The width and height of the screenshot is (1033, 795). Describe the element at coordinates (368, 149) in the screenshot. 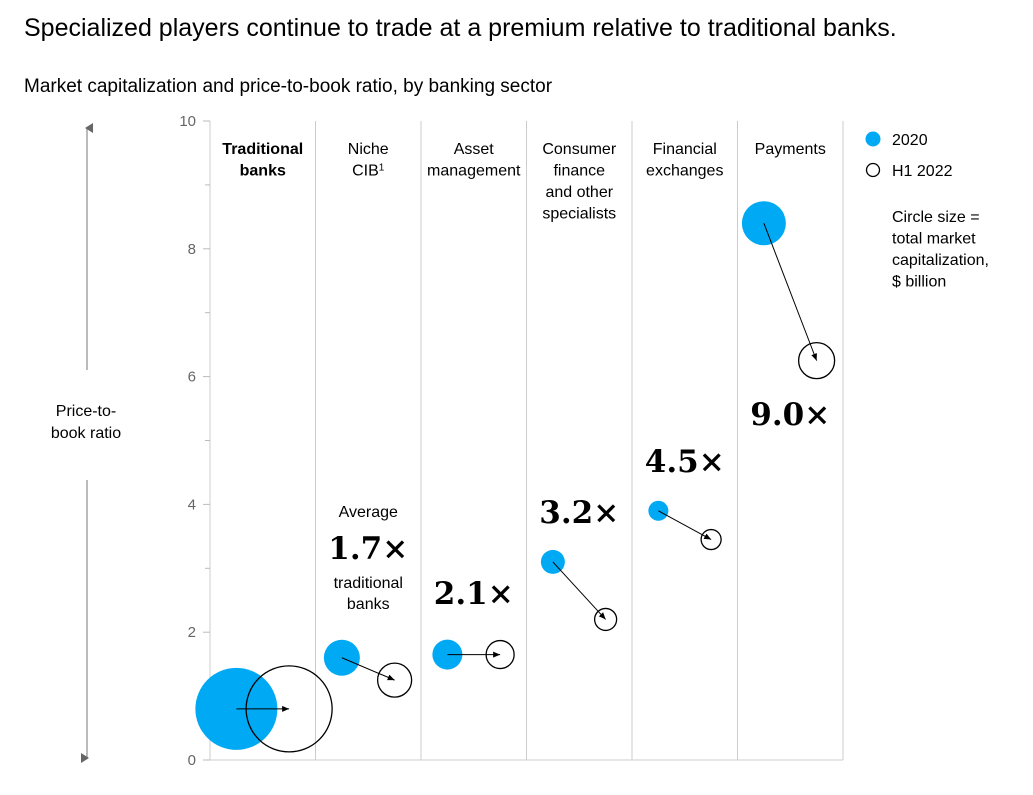

I see `sector-label: Niche` at that location.